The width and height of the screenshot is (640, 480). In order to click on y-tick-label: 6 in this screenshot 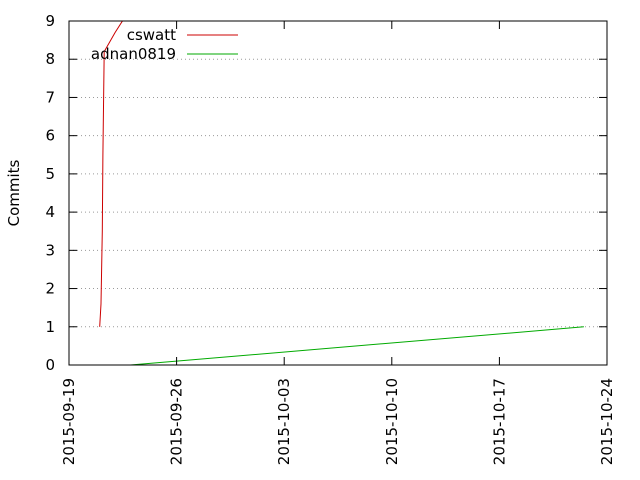, I will do `click(50, 136)`.